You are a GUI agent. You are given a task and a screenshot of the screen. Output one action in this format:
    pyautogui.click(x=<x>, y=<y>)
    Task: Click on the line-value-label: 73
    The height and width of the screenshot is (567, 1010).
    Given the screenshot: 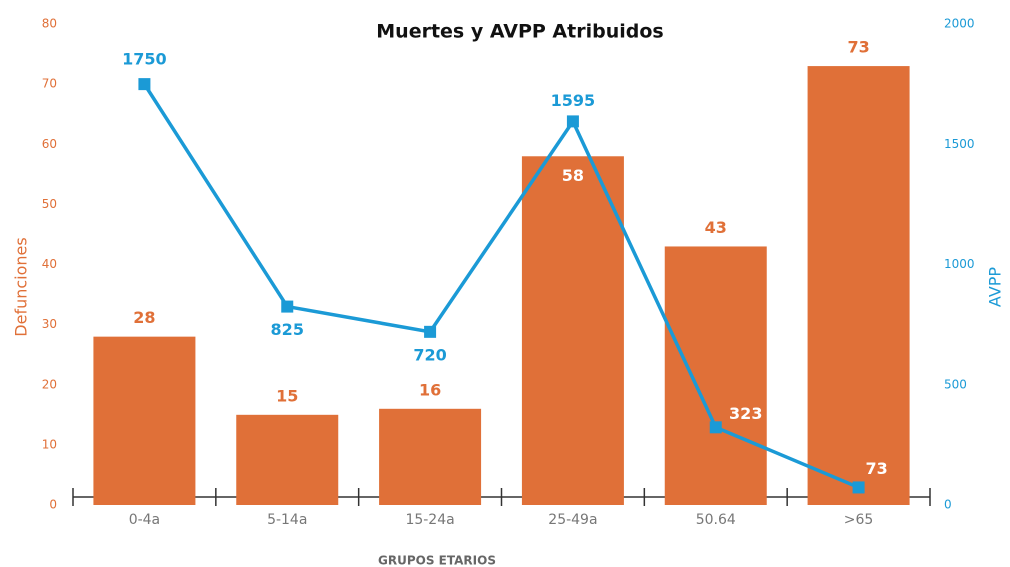 What is the action you would take?
    pyautogui.click(x=876, y=468)
    